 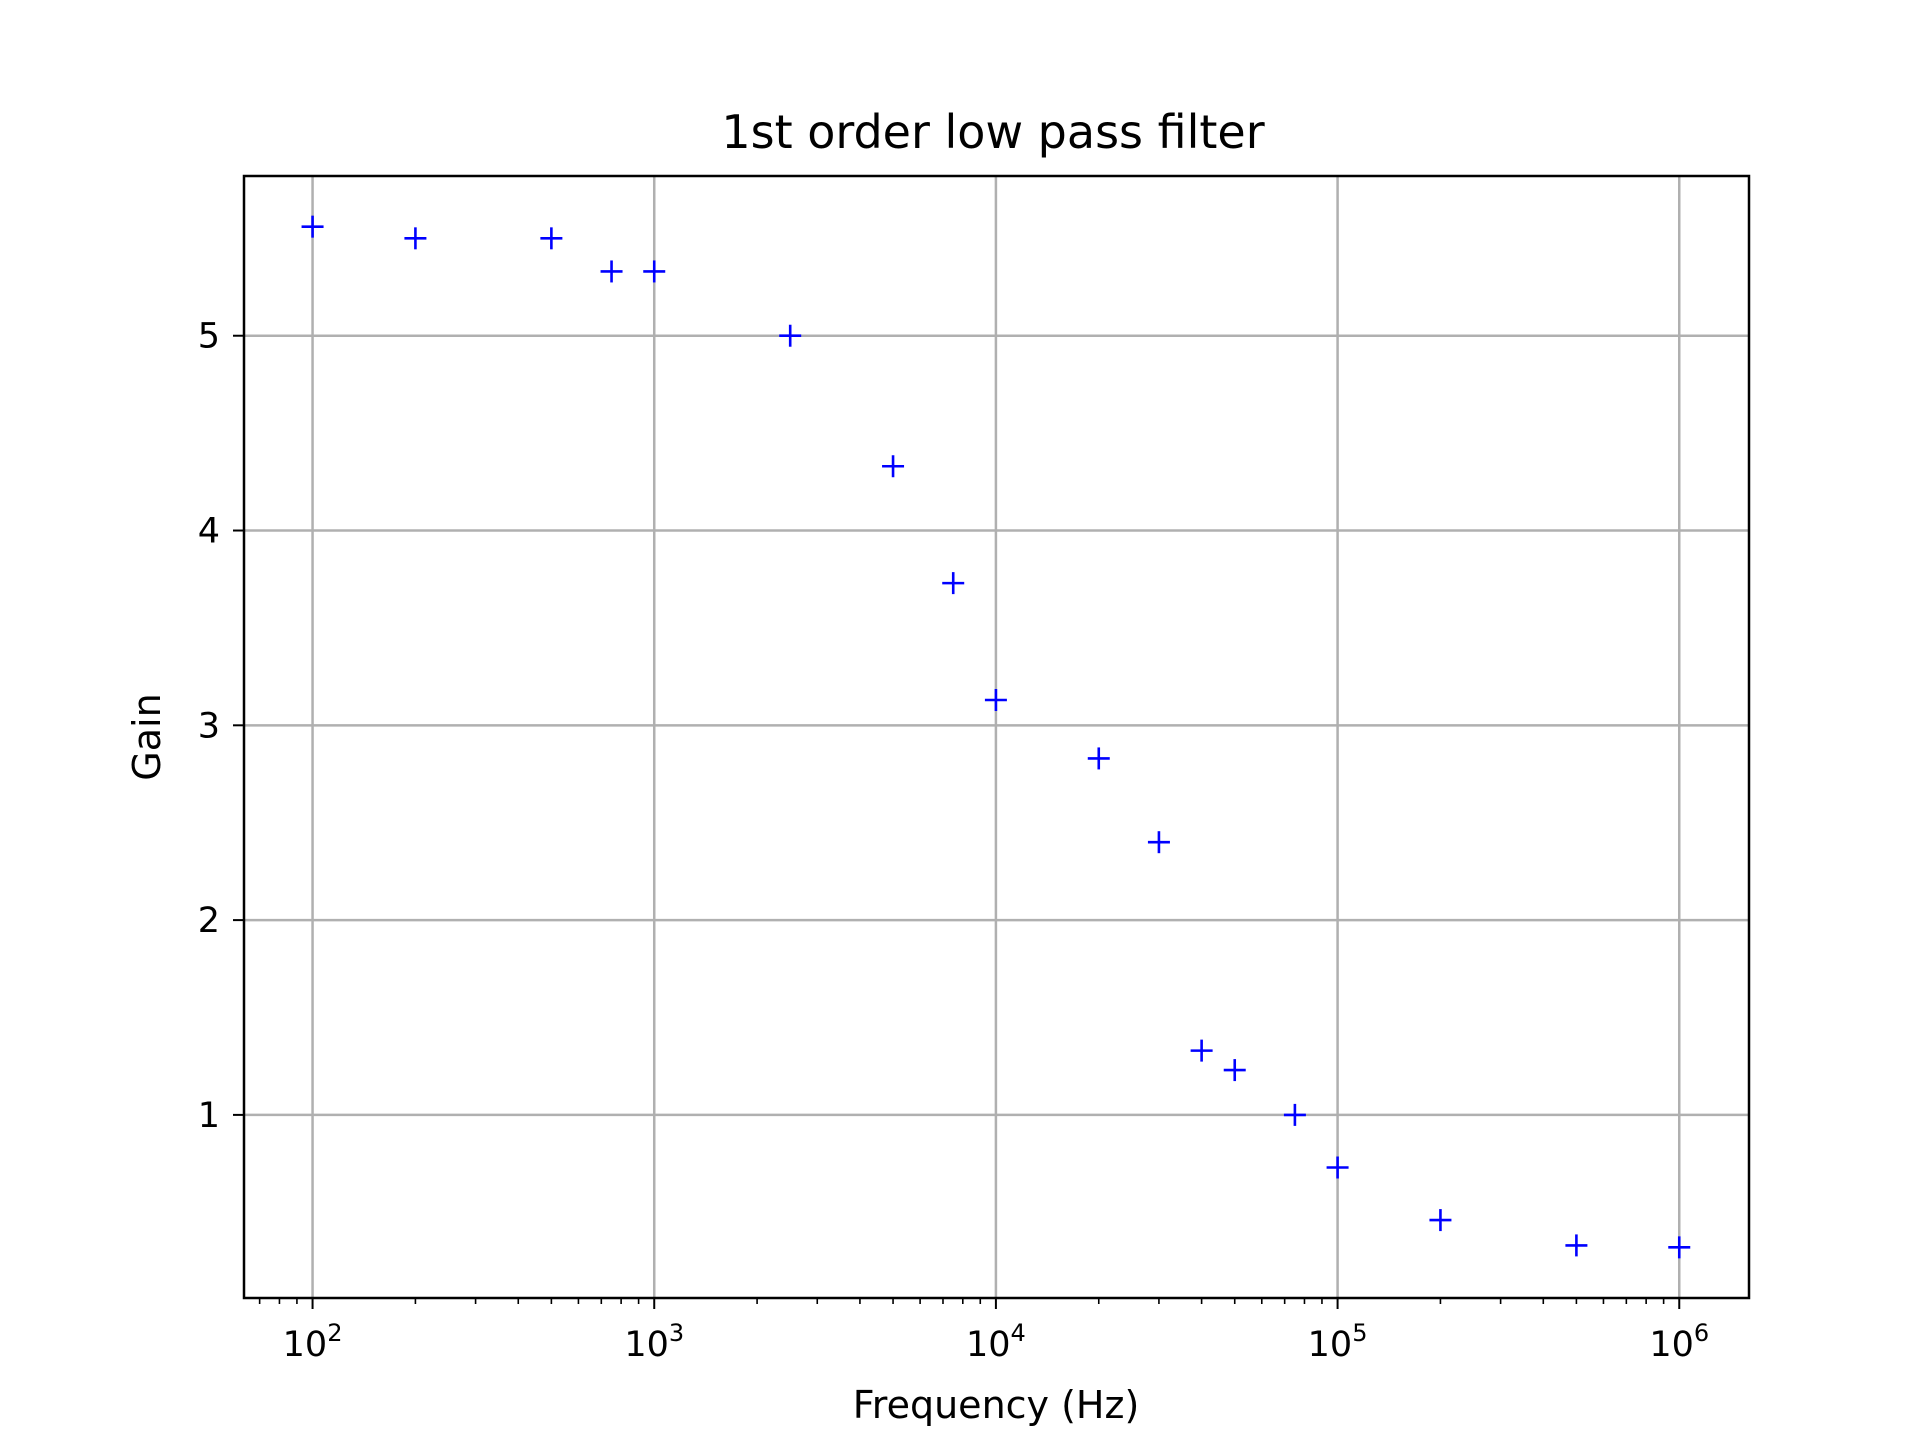 I want to click on y-tick-label: 2, so click(x=209, y=921).